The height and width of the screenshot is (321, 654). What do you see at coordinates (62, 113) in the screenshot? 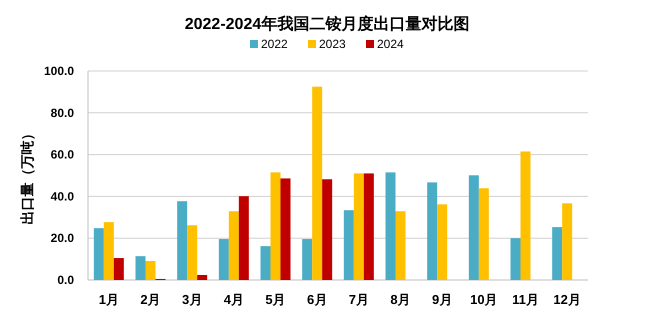
I see `y-tick-label: 80.0` at bounding box center [62, 113].